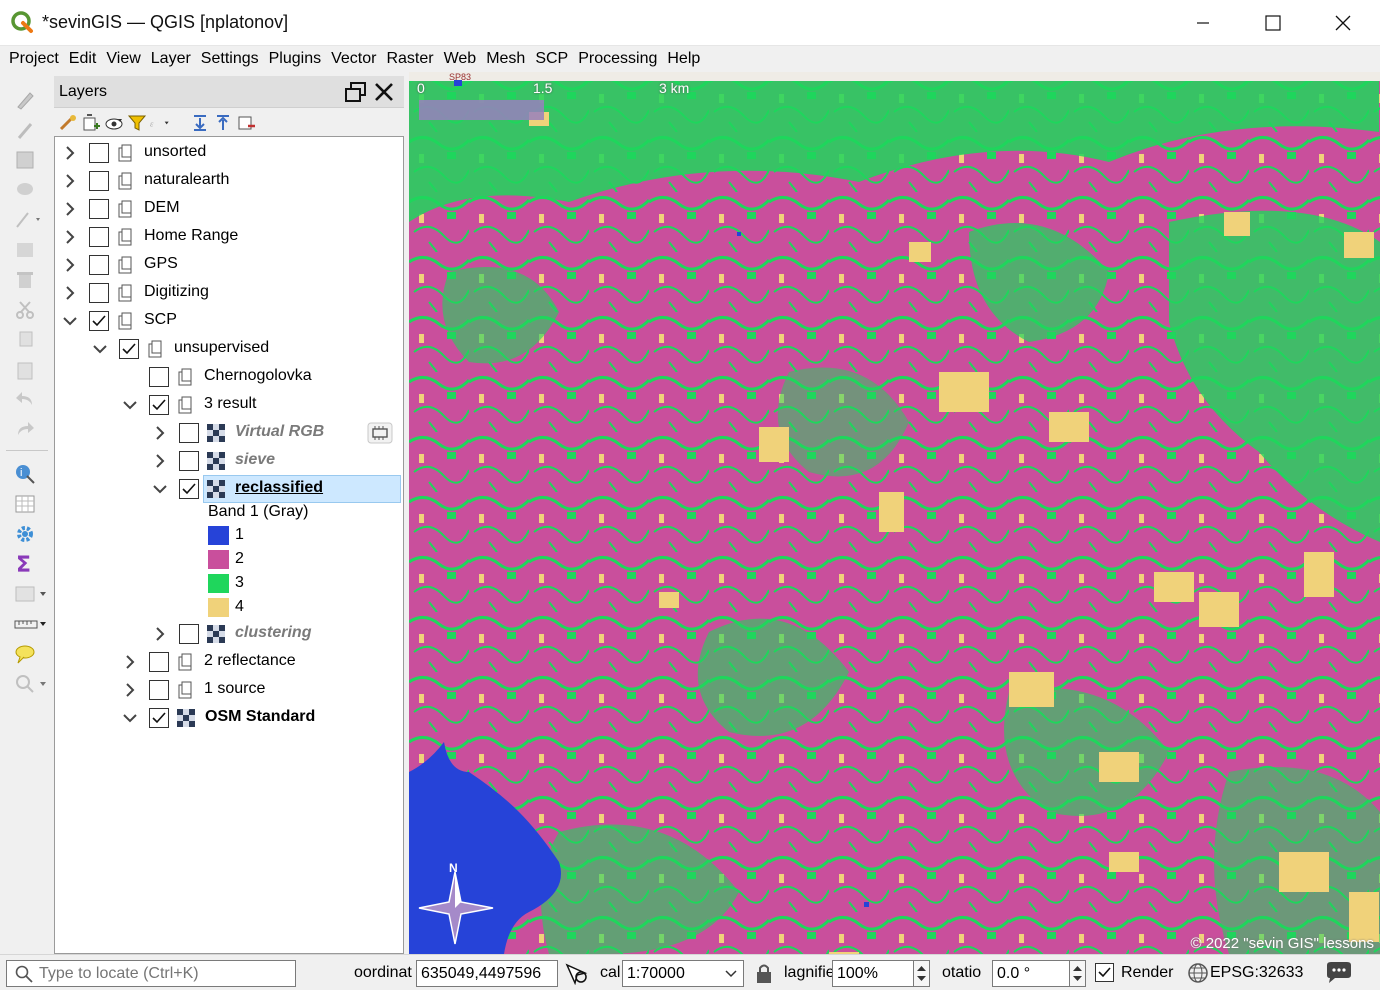 This screenshot has height=990, width=1380. I want to click on menu-help: Help, so click(684, 58).